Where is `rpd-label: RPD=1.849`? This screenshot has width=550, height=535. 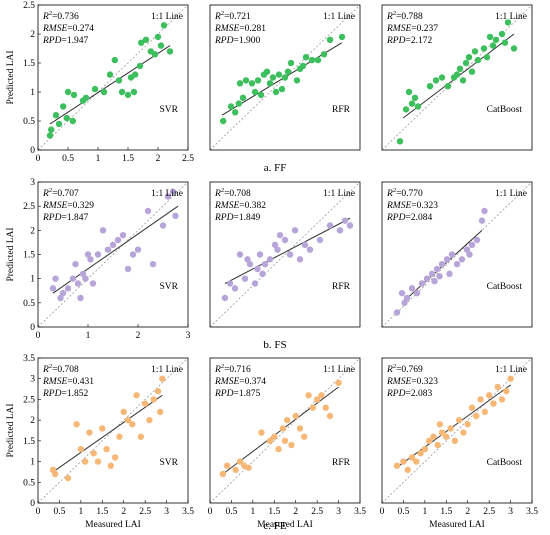 rpd-label: RPD=1.849 is located at coordinates (237, 218).